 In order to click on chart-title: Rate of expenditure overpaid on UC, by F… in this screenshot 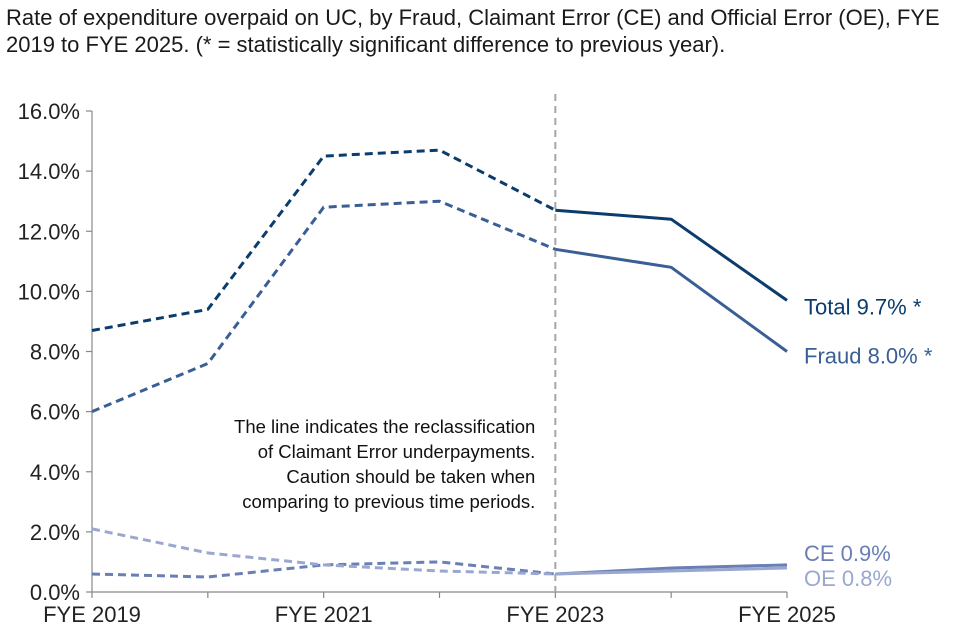, I will do `click(473, 31)`.